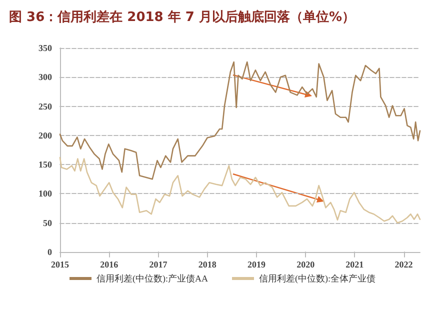 This screenshot has height=320, width=445. Describe the element at coordinates (152, 279) in the screenshot. I see `legend-label: 信用利差(中位数):产业债AA` at that location.